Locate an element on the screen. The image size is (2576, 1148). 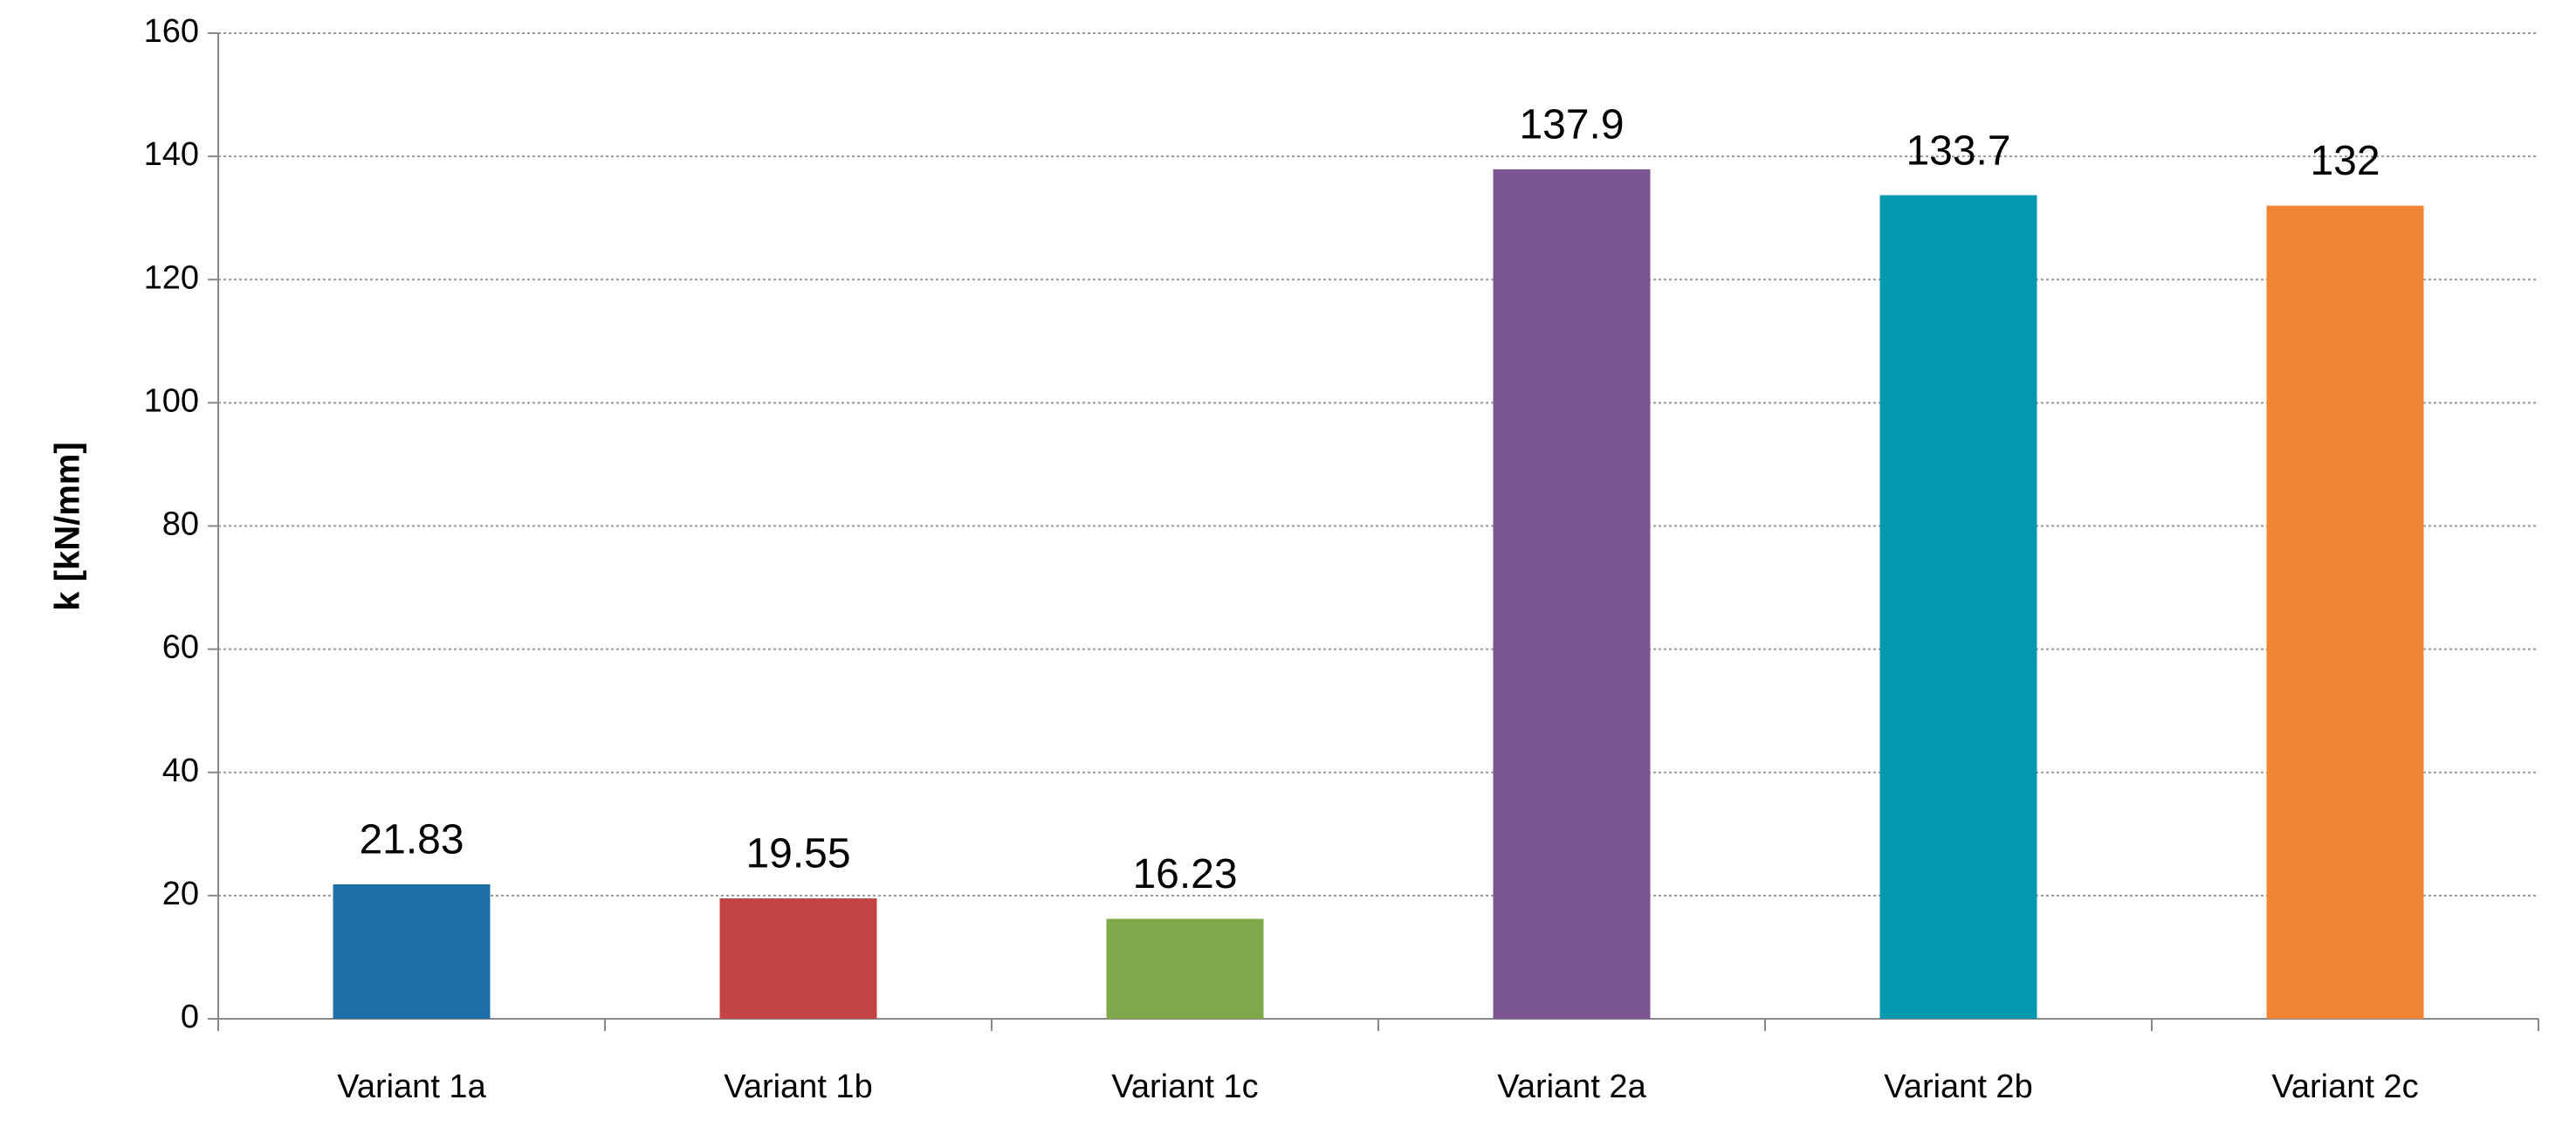
y-axis-label: k [kN/mm] is located at coordinates (68, 526).